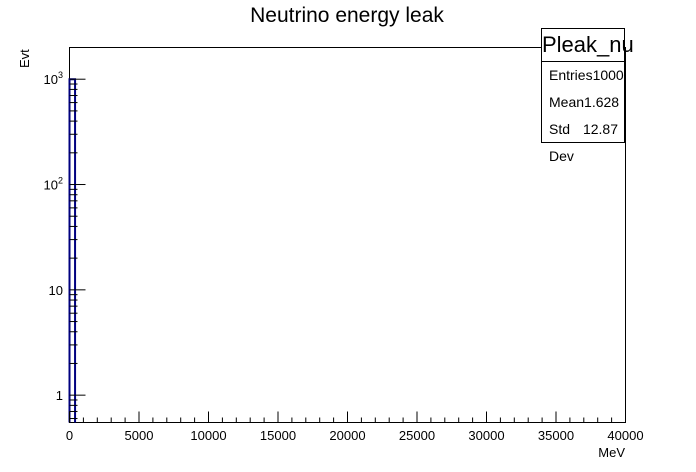  What do you see at coordinates (417, 435) in the screenshot?
I see `x-tick-label: 25000` at bounding box center [417, 435].